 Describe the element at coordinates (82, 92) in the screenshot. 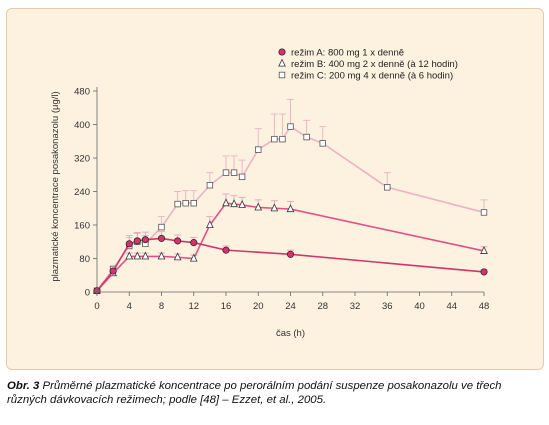

I see `y-tick-label: 480` at that location.